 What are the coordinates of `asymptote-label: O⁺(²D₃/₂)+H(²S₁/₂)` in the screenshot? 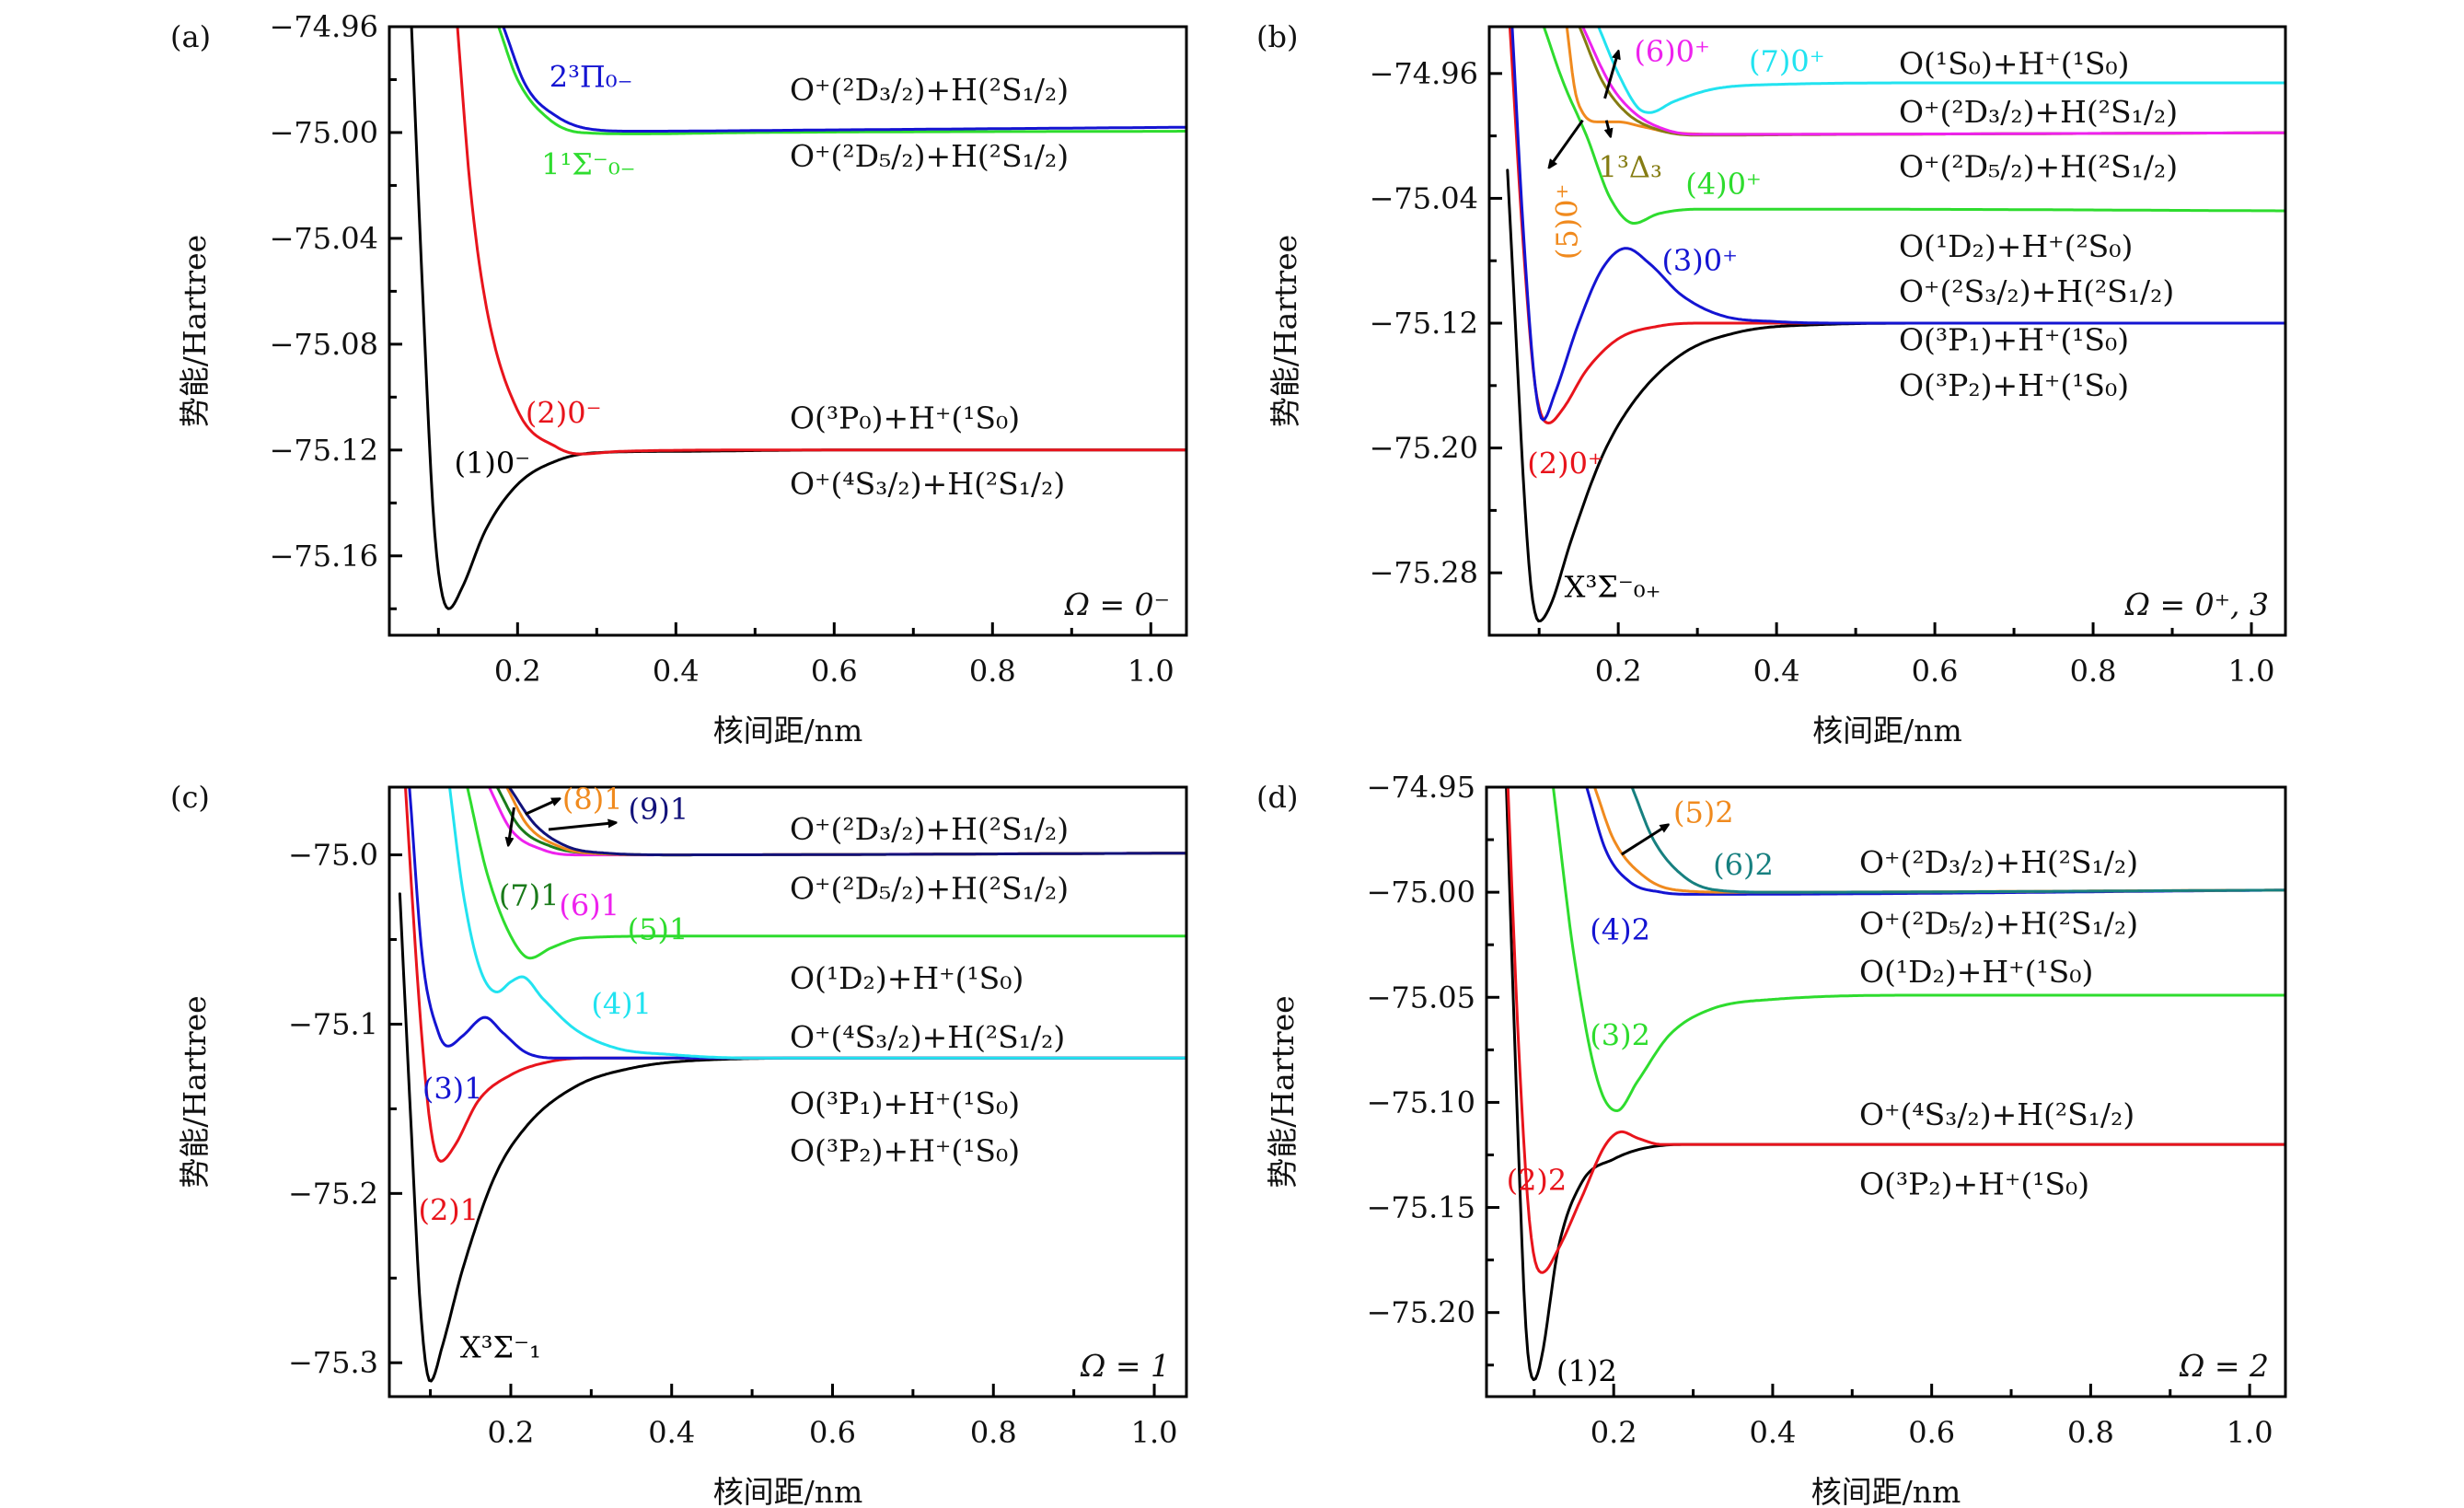 It's located at (2039, 112).